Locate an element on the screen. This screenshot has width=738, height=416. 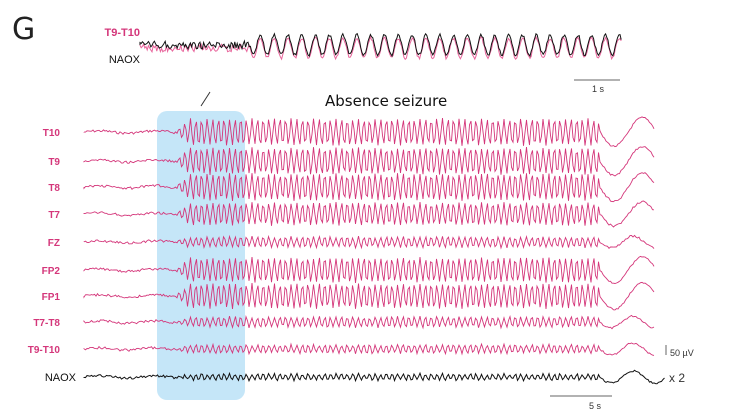
channel-label: FZ is located at coordinates (53, 243).